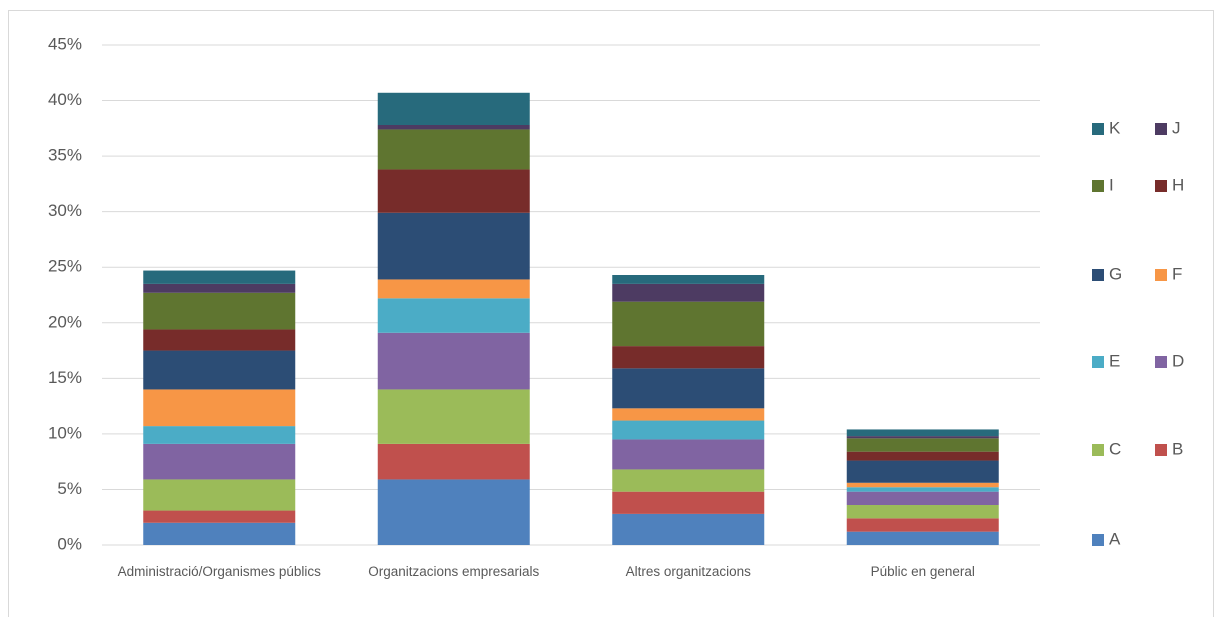 Image resolution: width=1215 pixels, height=617 pixels. Describe the element at coordinates (1111, 184) in the screenshot. I see `legend-label: I` at that location.